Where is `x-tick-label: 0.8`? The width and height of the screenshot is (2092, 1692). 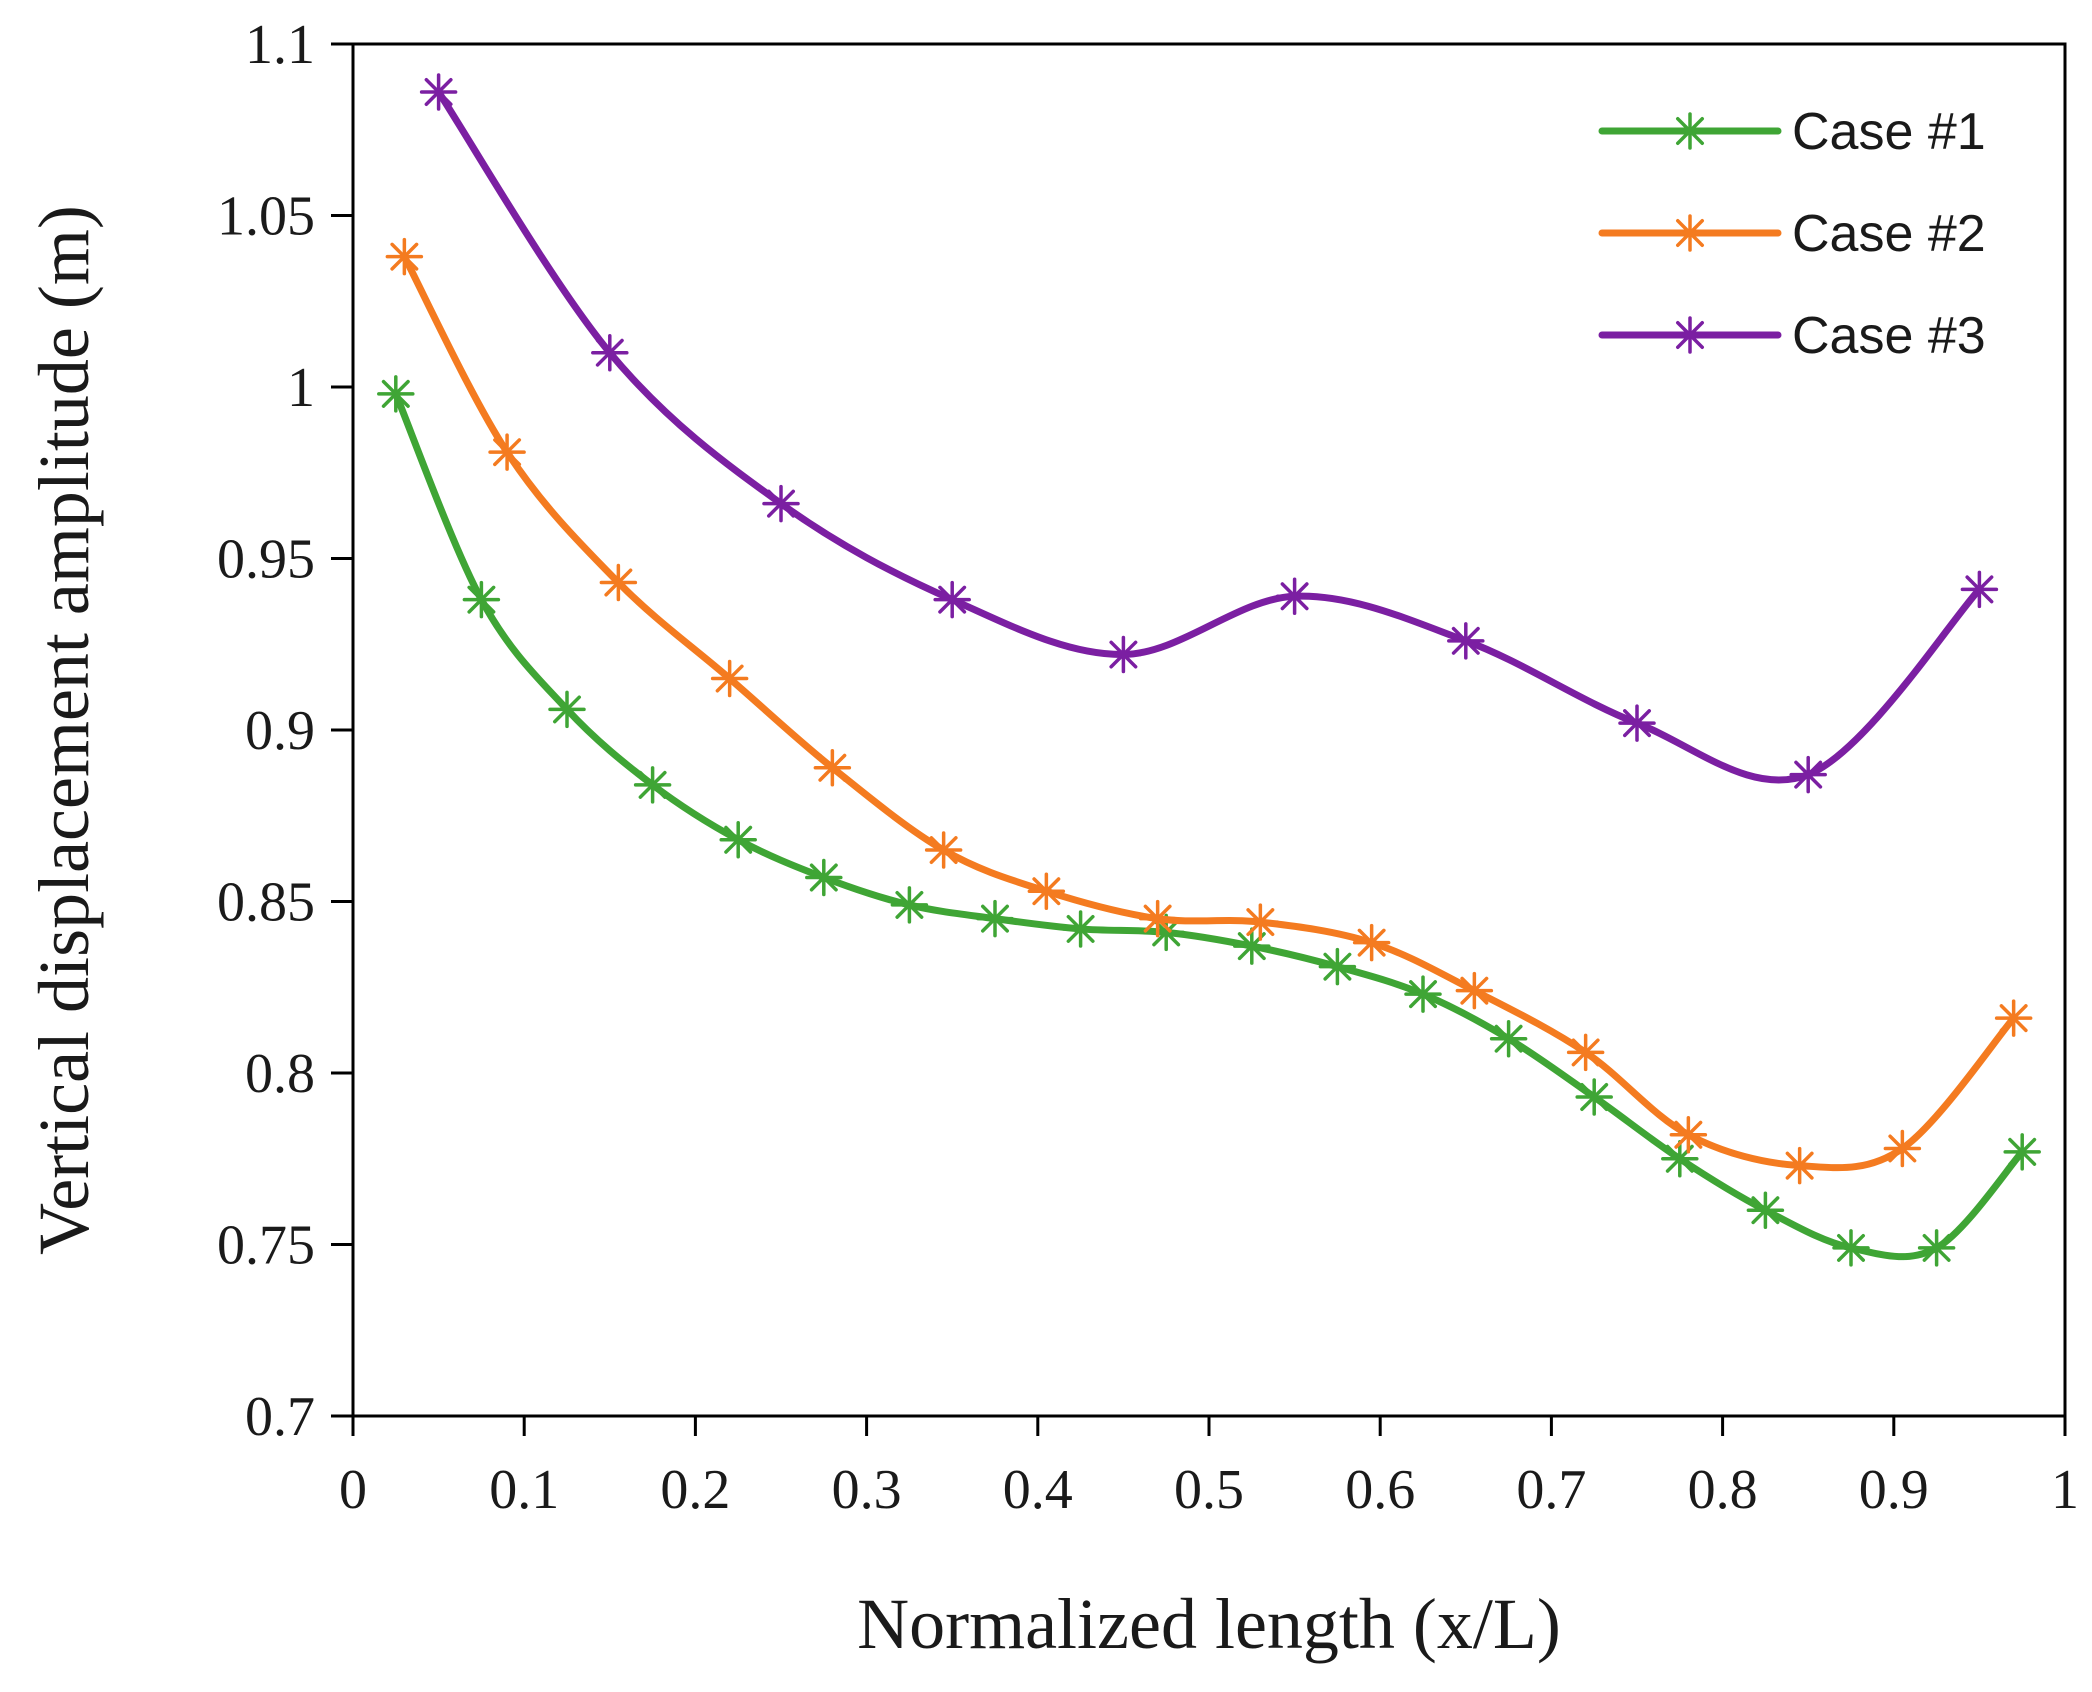
x-tick-label: 0.8 is located at coordinates (1723, 1490).